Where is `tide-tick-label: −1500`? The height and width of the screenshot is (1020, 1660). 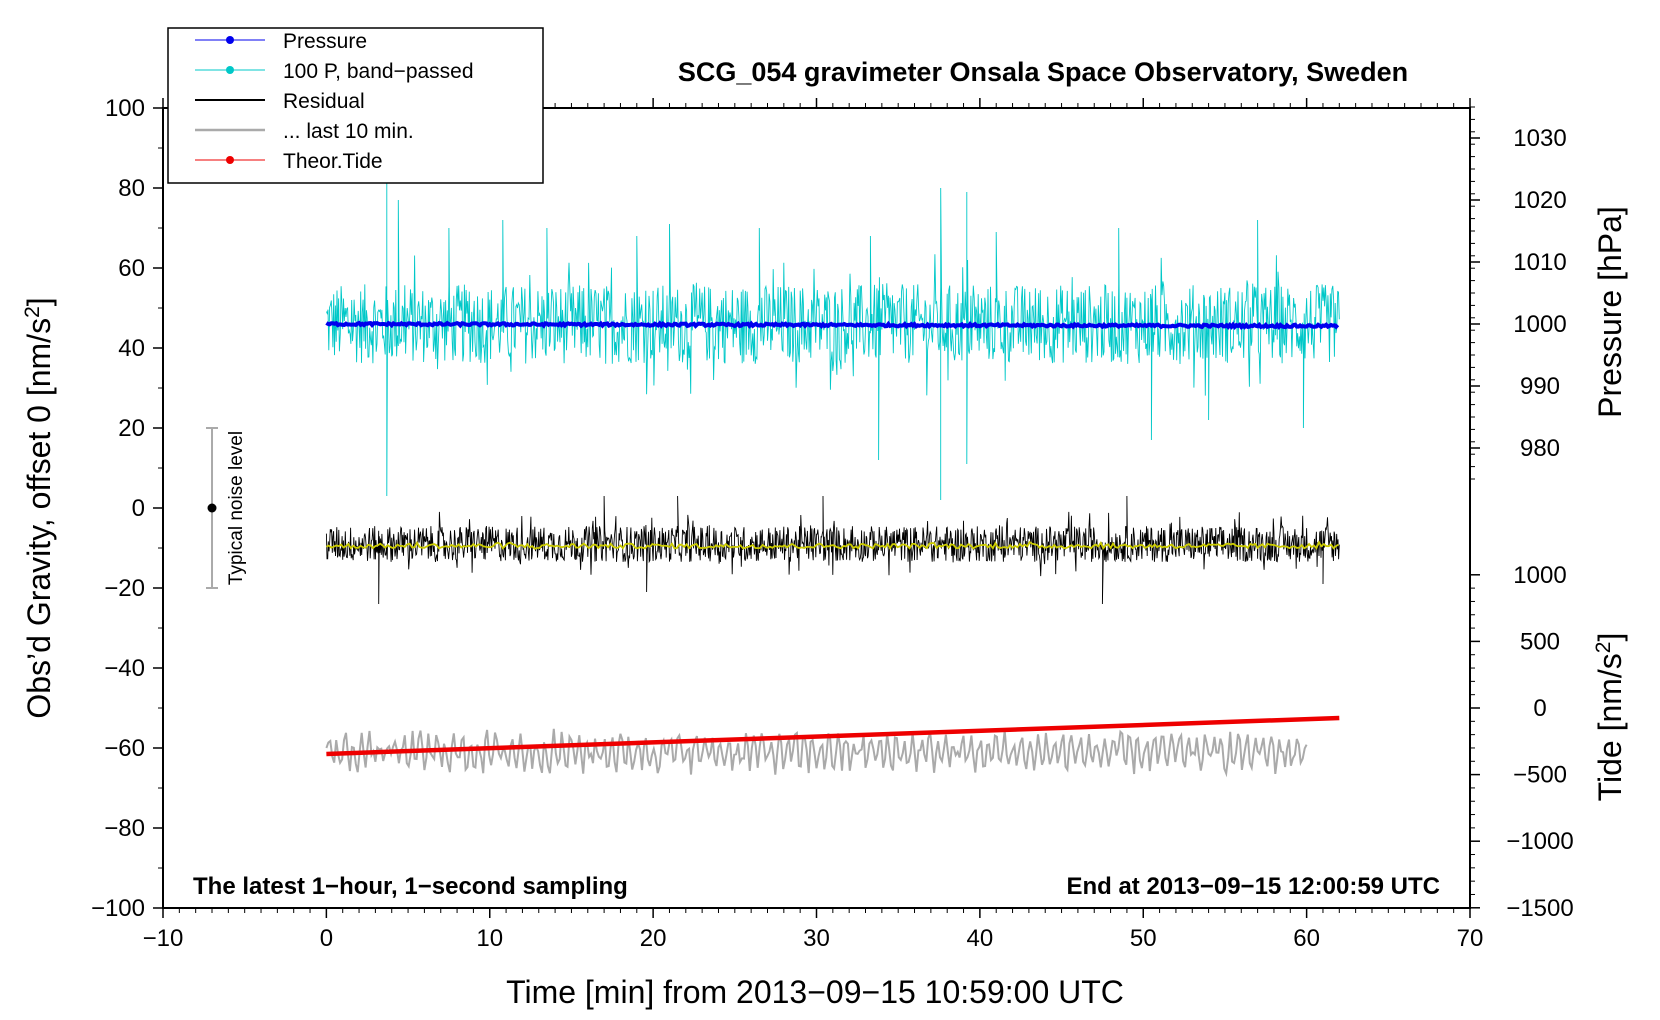 tide-tick-label: −1500 is located at coordinates (1539, 908).